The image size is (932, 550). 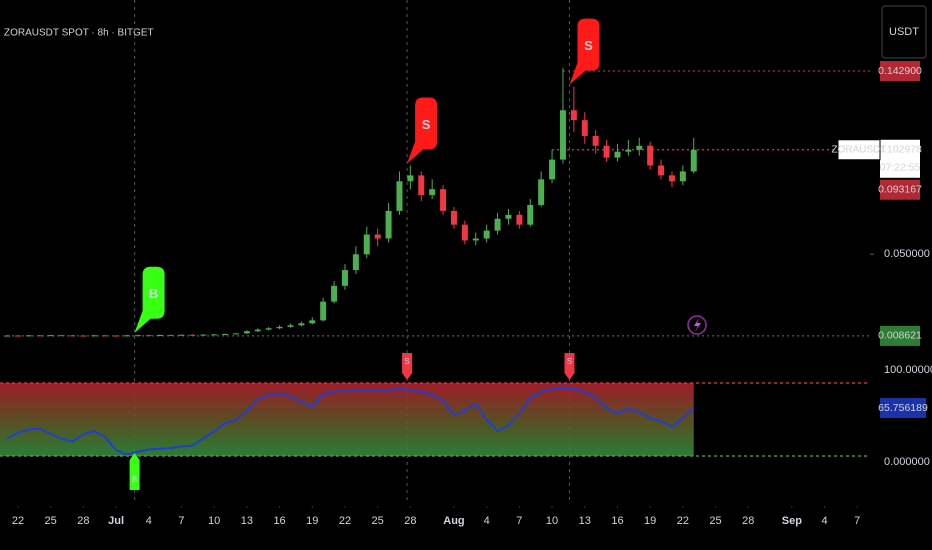 I want to click on x-tick-label: Aug, so click(x=453, y=521).